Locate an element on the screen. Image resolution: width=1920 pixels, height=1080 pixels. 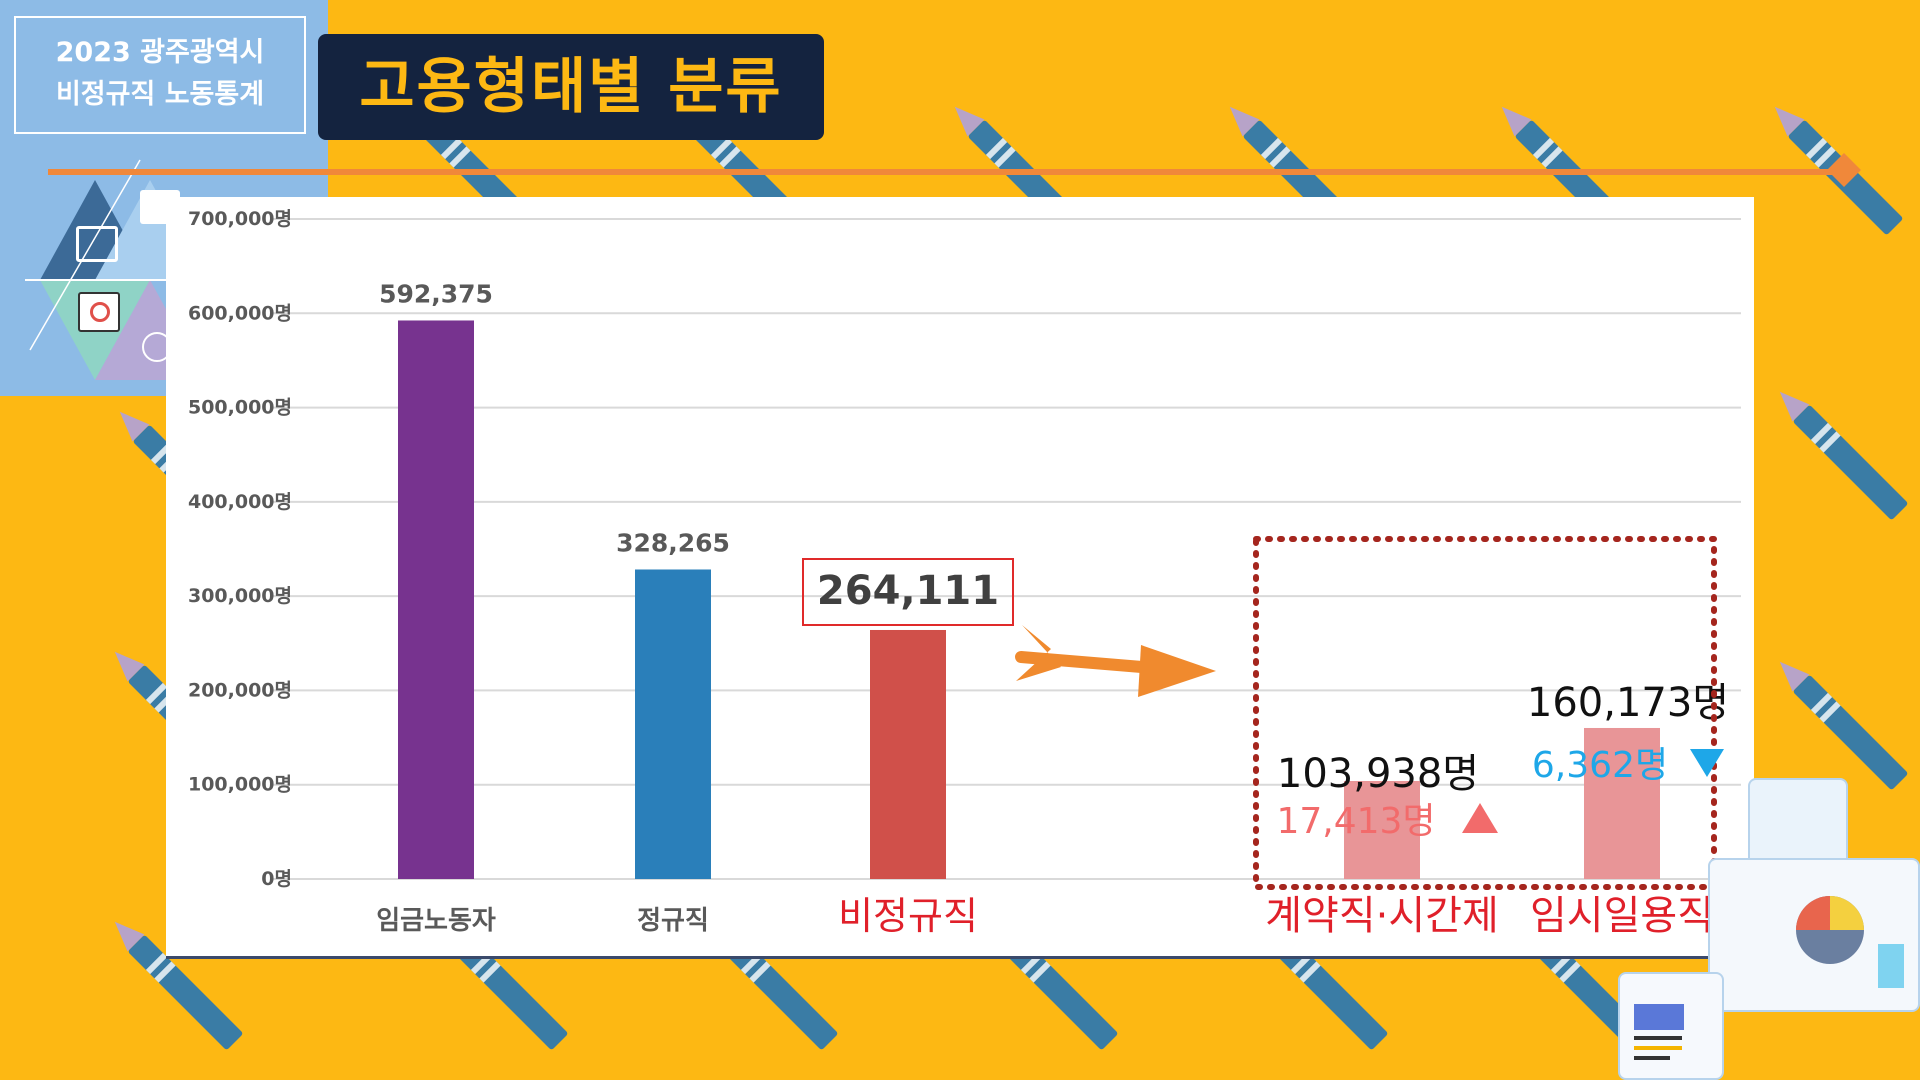
presentation-icon is located at coordinates (97, 244).